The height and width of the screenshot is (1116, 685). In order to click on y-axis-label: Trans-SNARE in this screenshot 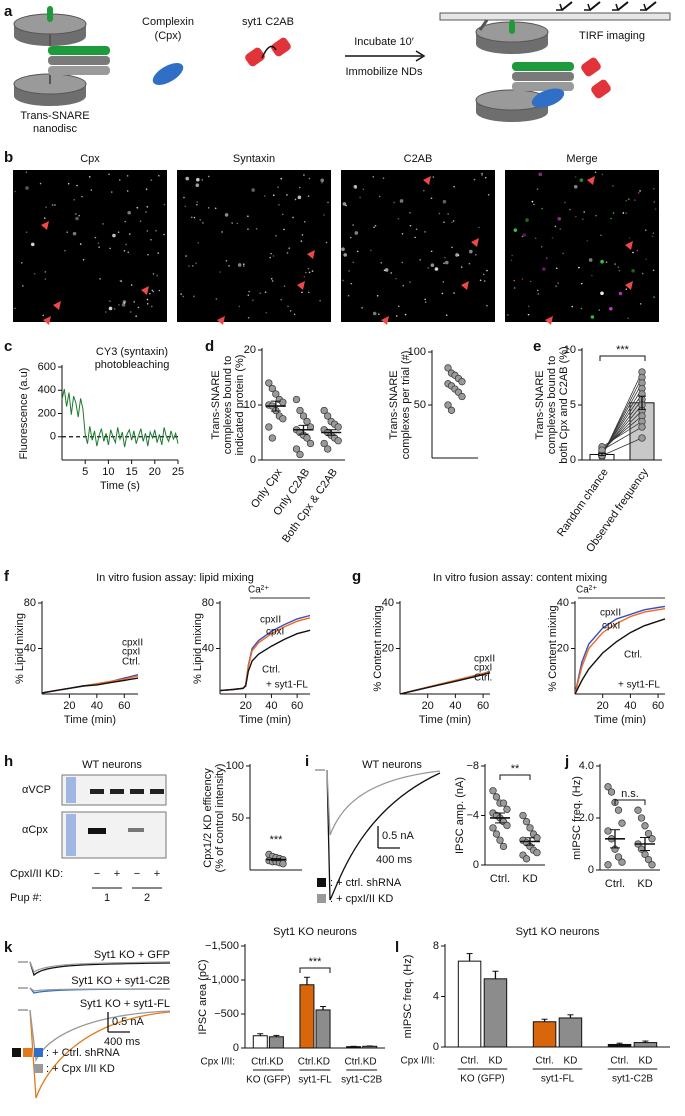, I will do `click(216, 404)`.